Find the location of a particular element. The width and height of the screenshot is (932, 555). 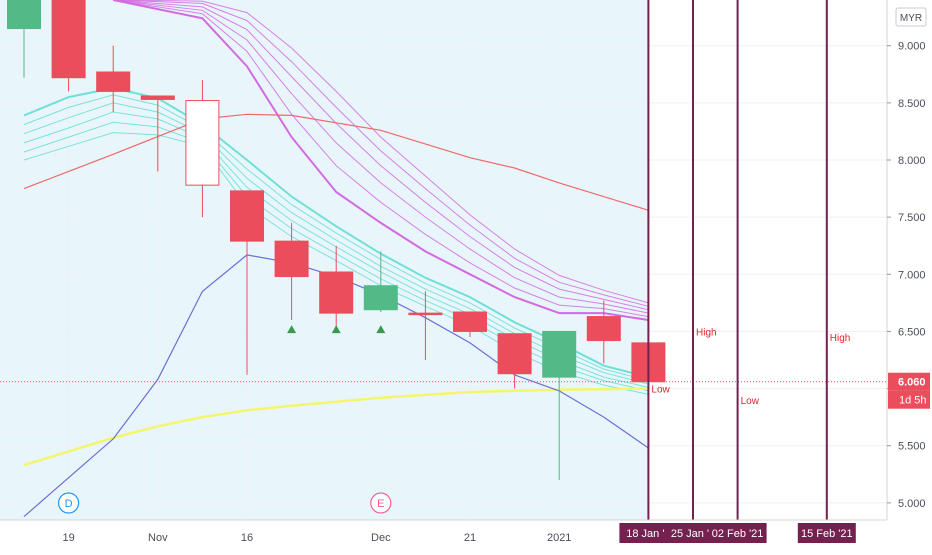

x-tick-label: Nov is located at coordinates (158, 538).